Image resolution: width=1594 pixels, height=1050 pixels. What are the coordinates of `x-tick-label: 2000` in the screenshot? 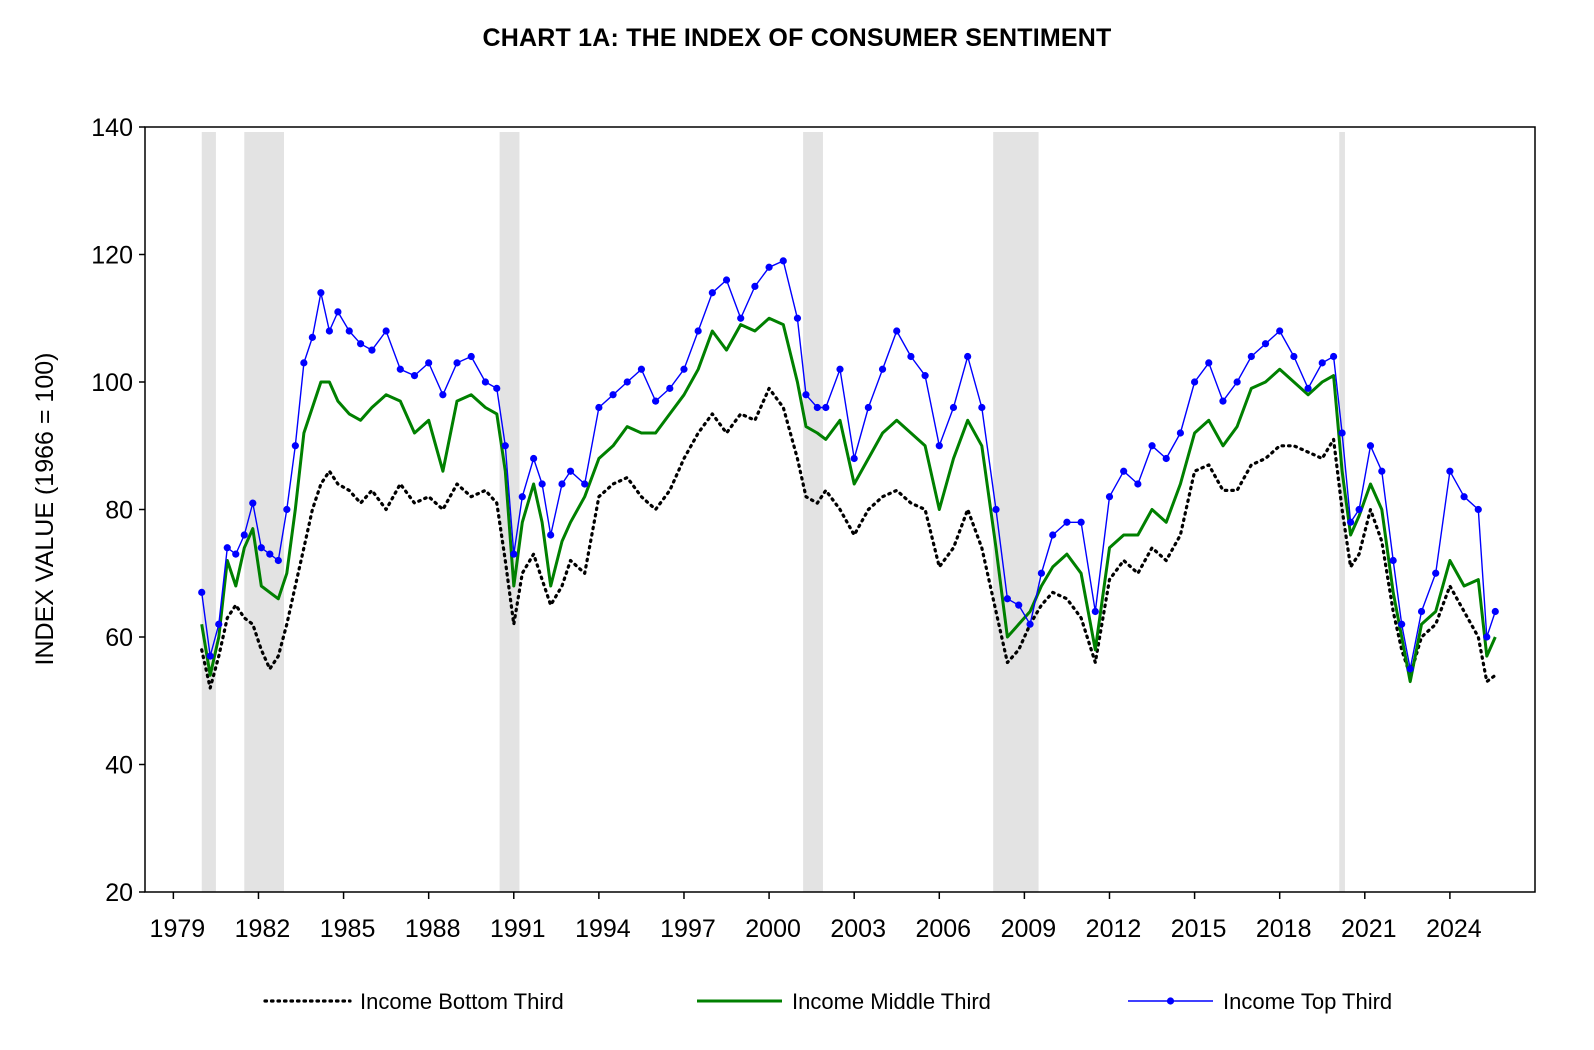 It's located at (773, 929).